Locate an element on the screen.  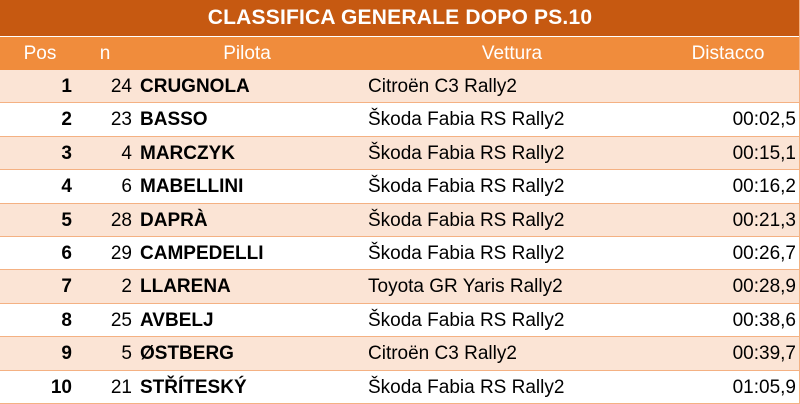
cell-pos: 8 is located at coordinates (66, 320).